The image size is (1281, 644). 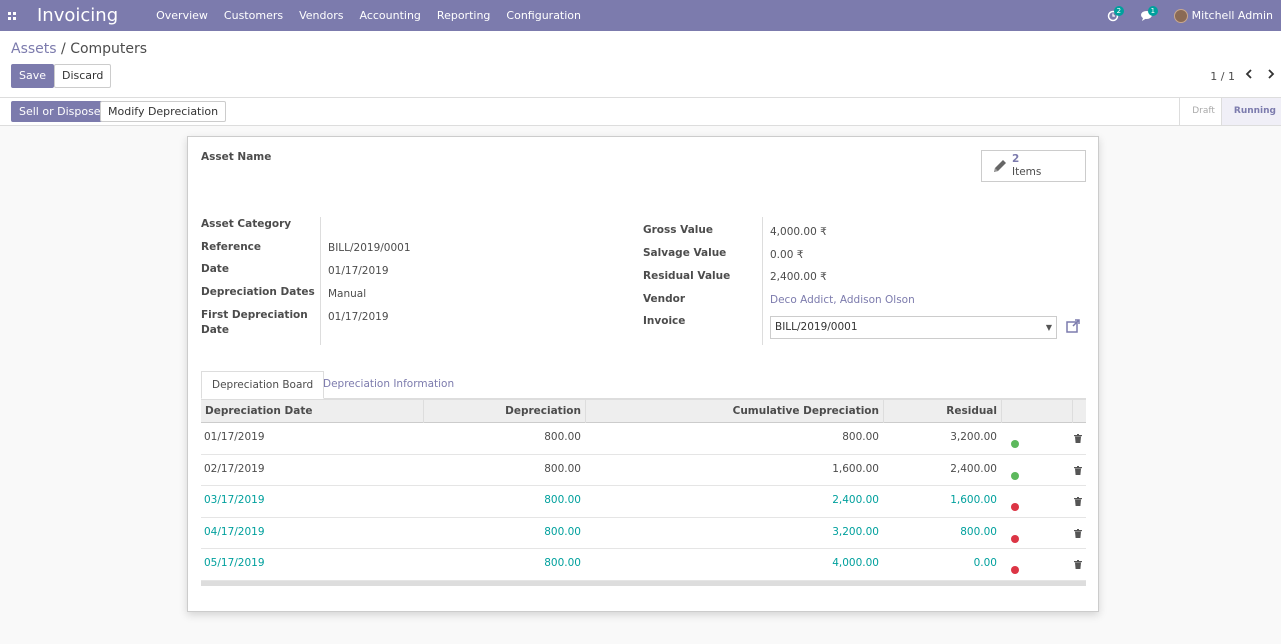 I want to click on first-depreciation-value: 01/17/2019, so click(x=358, y=317).